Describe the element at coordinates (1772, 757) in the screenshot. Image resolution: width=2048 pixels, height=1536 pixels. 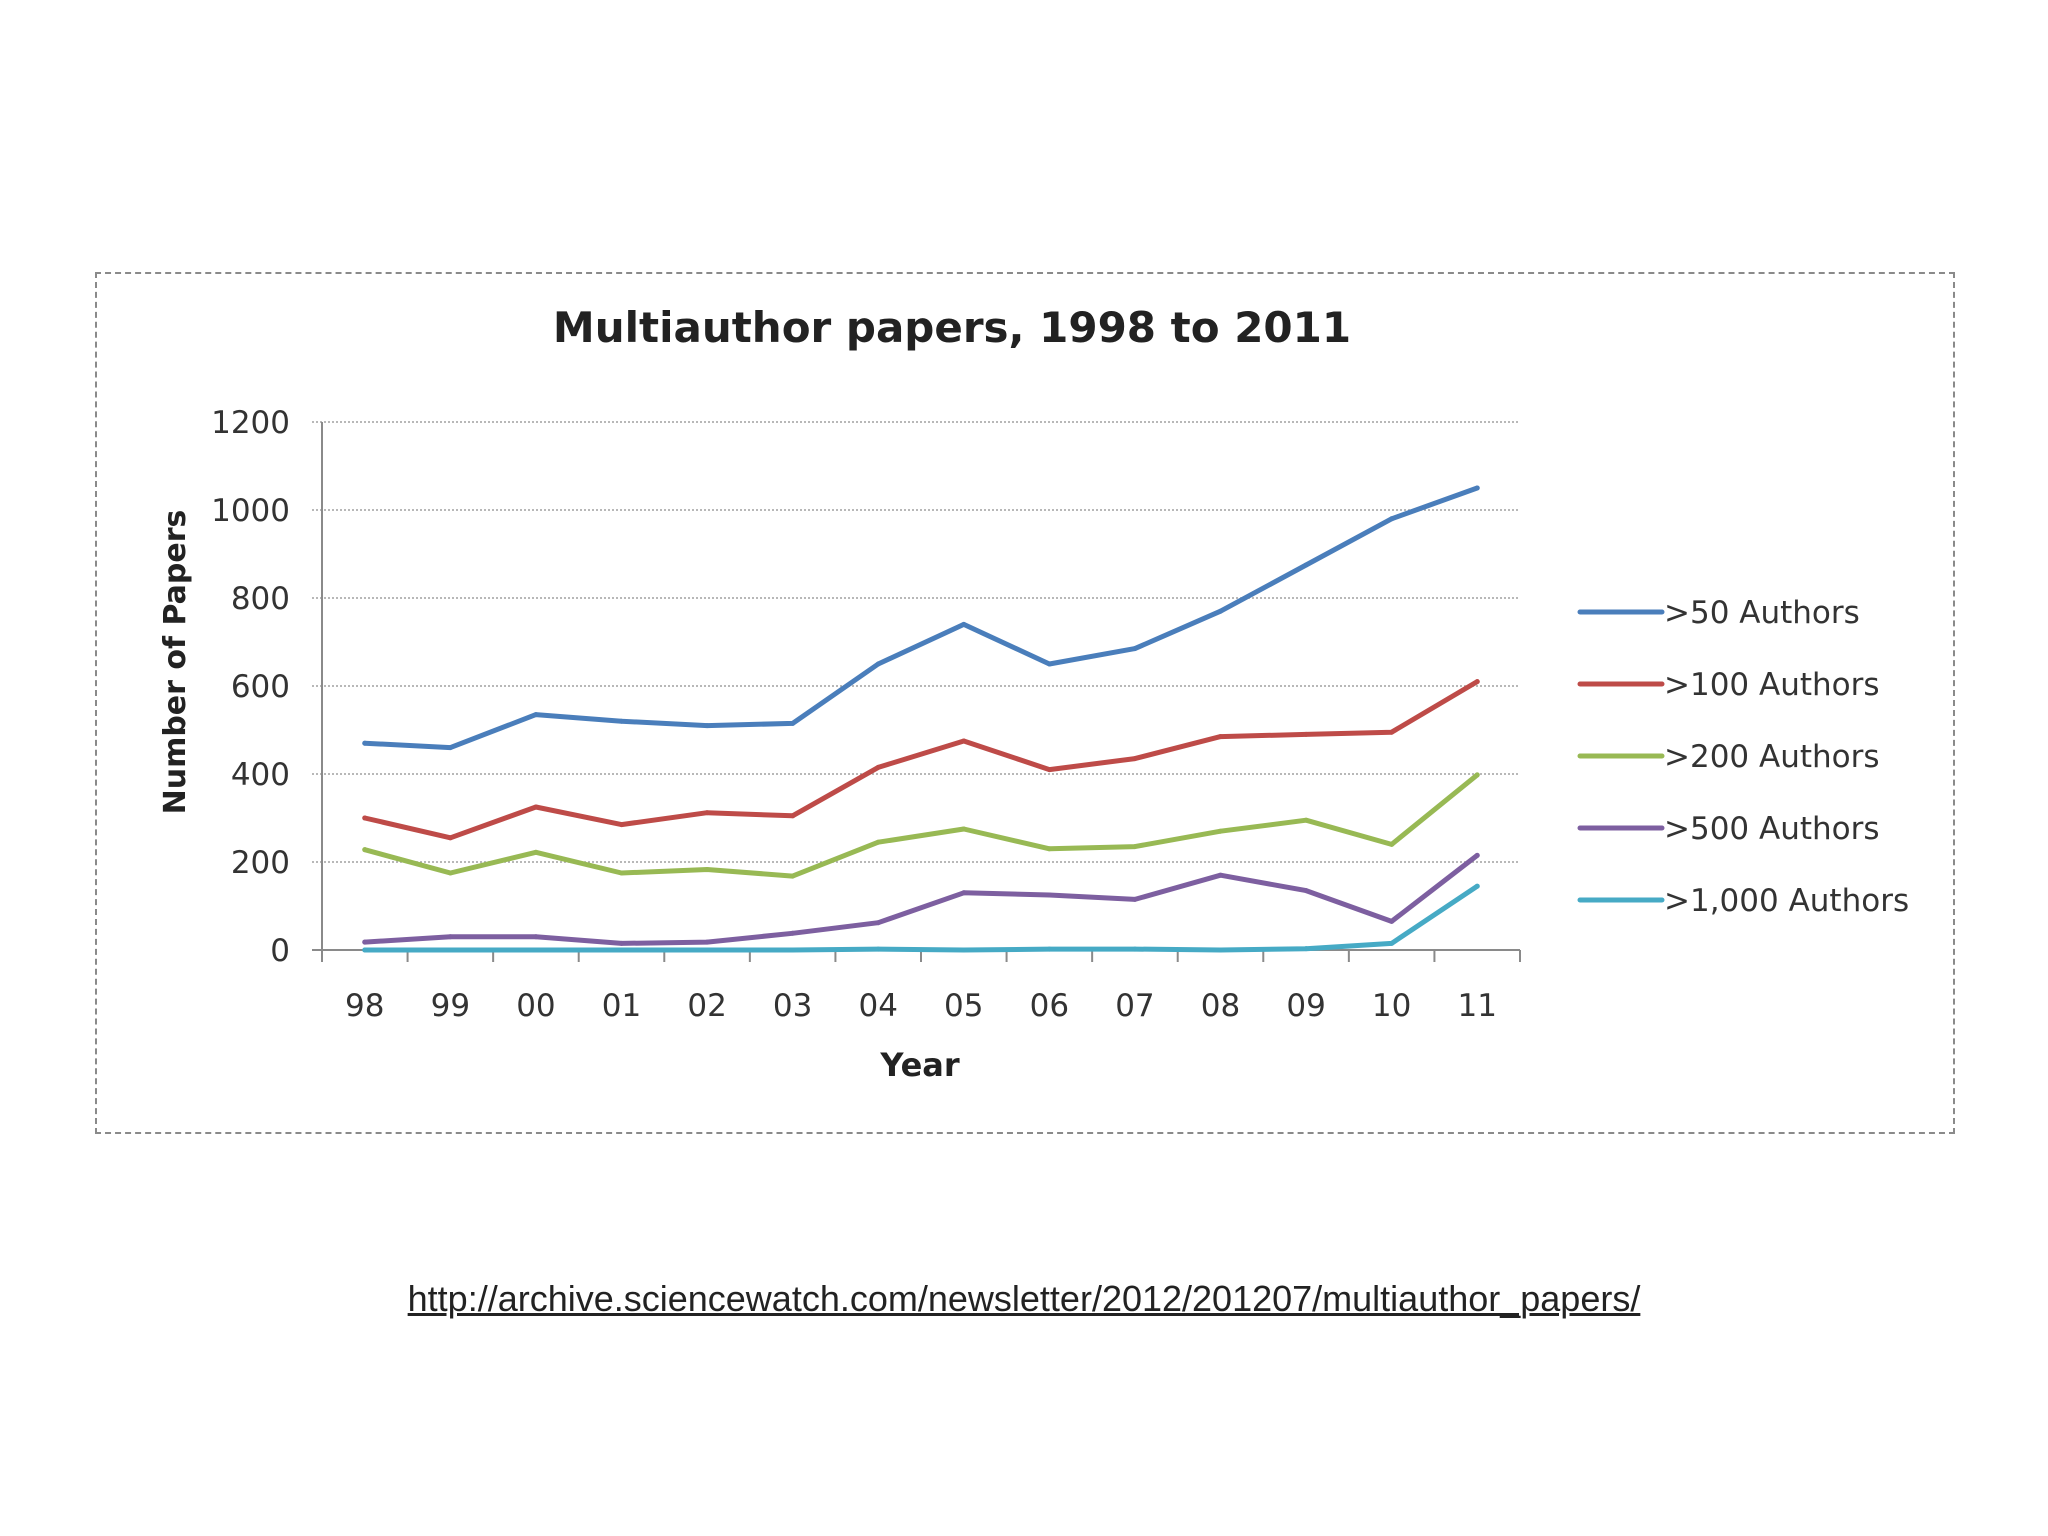
I see `legend-label: >200 Authors` at that location.